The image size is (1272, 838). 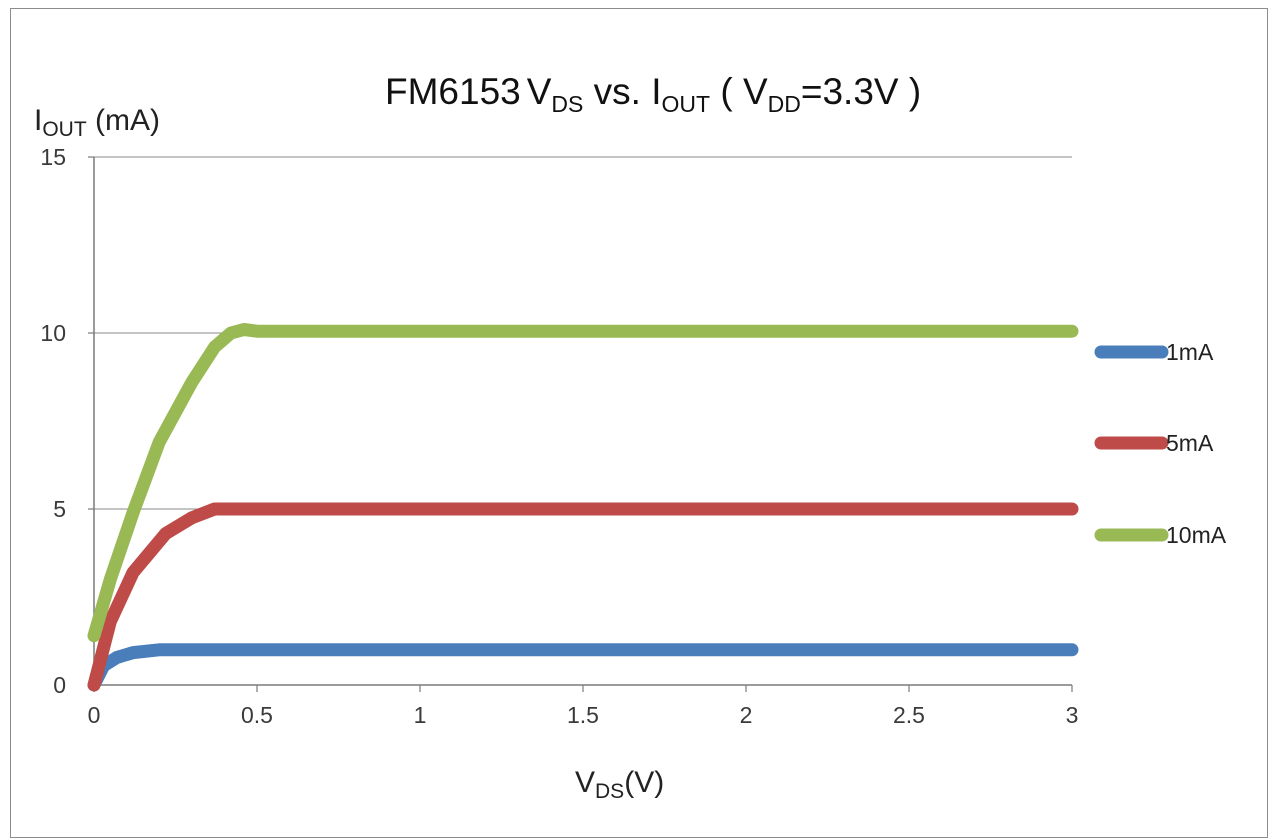 What do you see at coordinates (746, 715) in the screenshot?
I see `x-tick-label-2: 2` at bounding box center [746, 715].